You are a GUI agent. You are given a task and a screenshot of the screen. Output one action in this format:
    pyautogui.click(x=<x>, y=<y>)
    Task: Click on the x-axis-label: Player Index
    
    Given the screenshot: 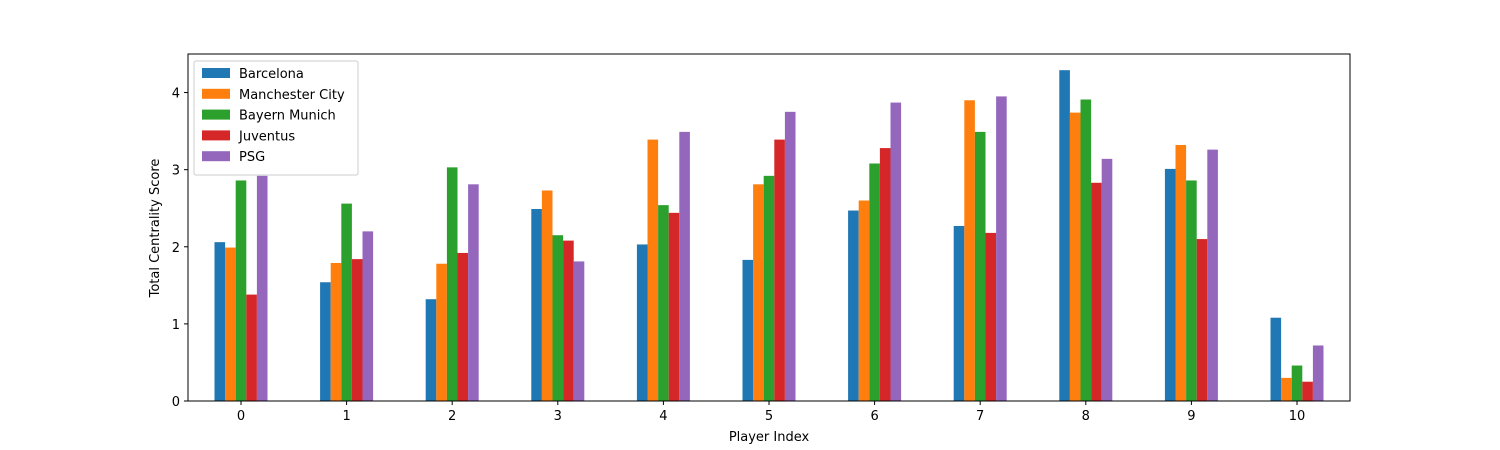 What is the action you would take?
    pyautogui.click(x=769, y=437)
    